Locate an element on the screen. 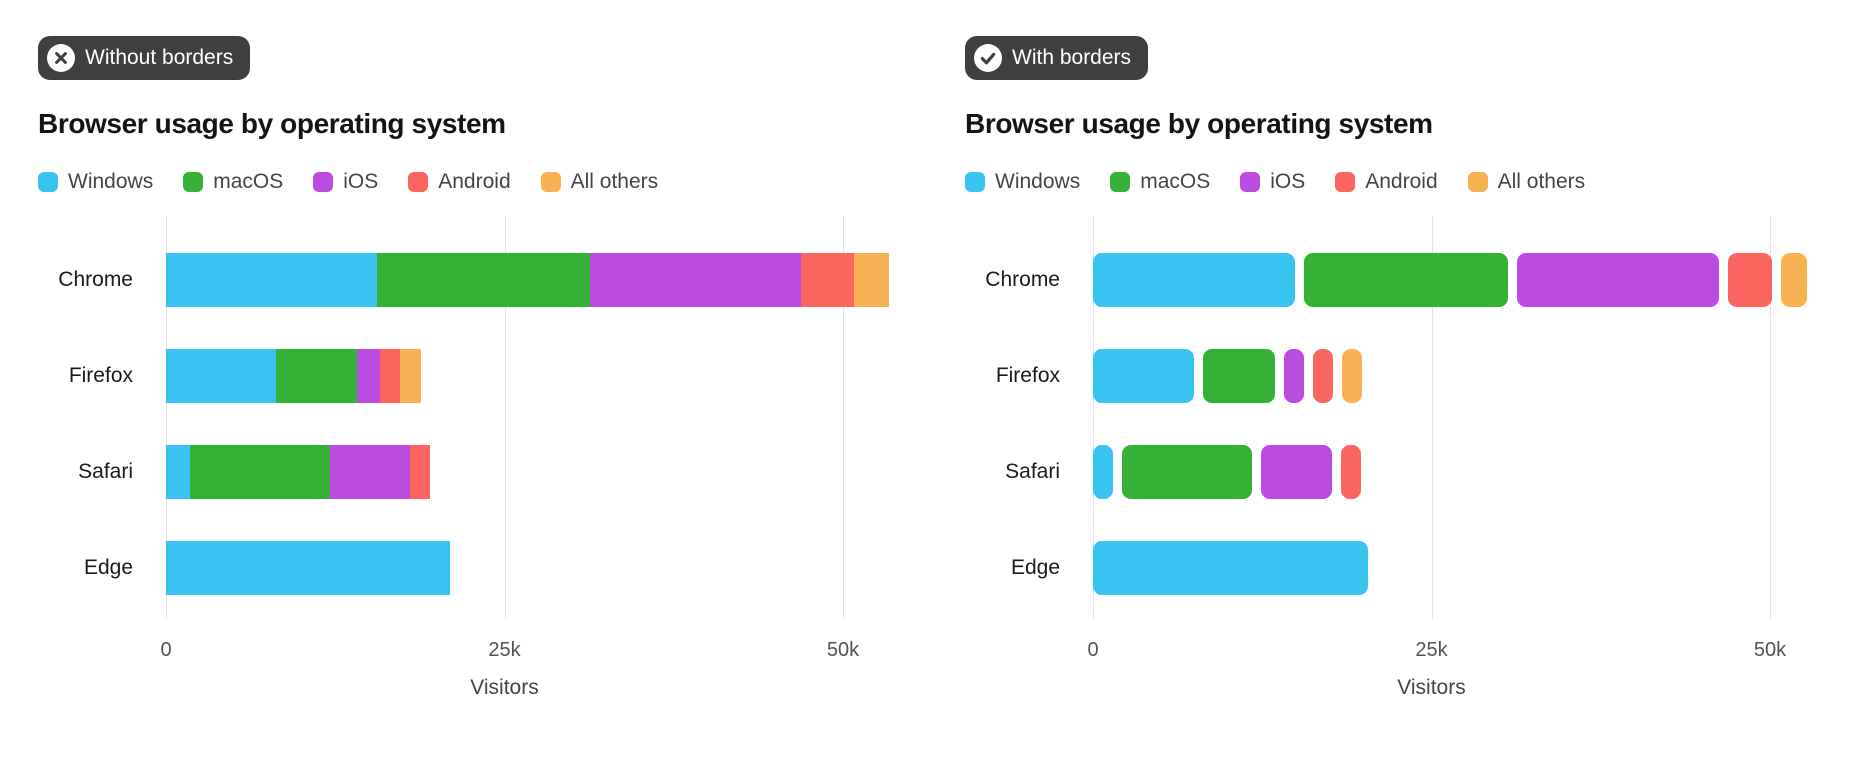 This screenshot has width=1856, height=764. chart-title: Browser usage by operating system is located at coordinates (1199, 123).